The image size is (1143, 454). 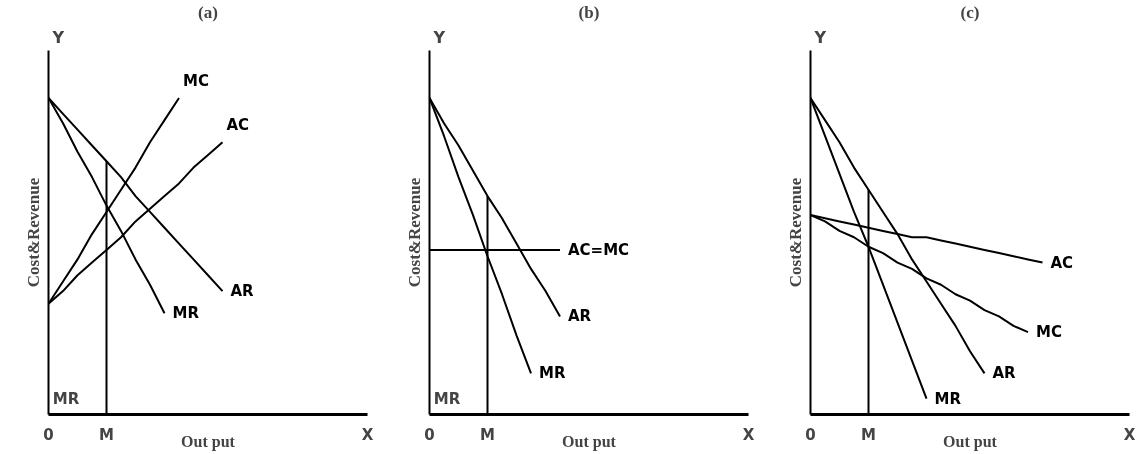 What do you see at coordinates (599, 249) in the screenshot?
I see `series-label: AC=MC` at bounding box center [599, 249].